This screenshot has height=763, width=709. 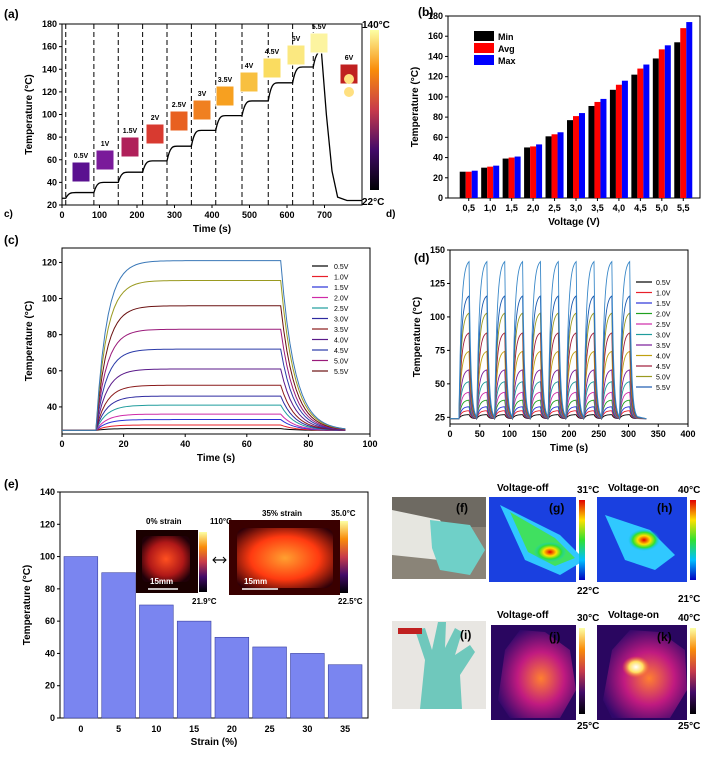 What do you see at coordinates (350, 601) in the screenshot?
I see `inset-e-right-min: 22.5°C` at bounding box center [350, 601].